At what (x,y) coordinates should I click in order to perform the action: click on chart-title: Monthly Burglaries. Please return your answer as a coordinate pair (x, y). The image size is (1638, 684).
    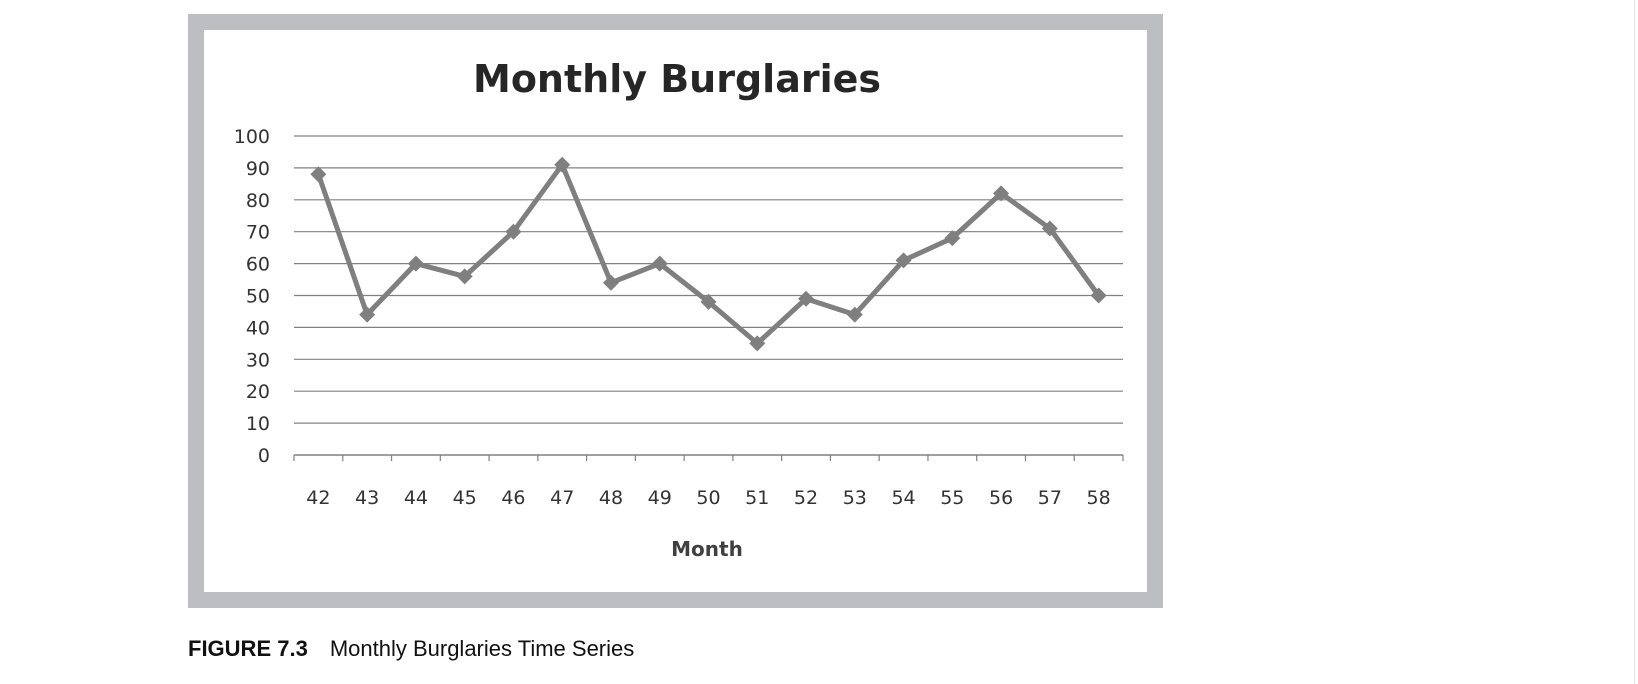
    Looking at the image, I should click on (677, 79).